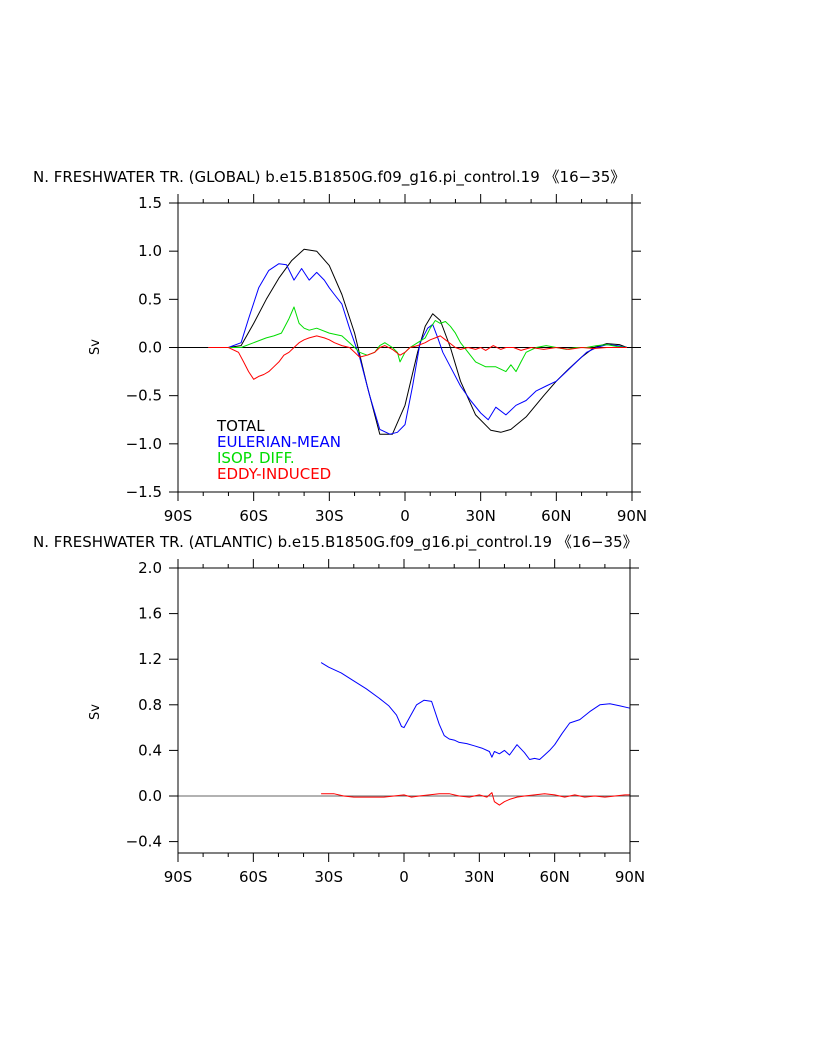 The image size is (818, 1055). I want to click on global-series-eulerian-mean, so click(418, 349).